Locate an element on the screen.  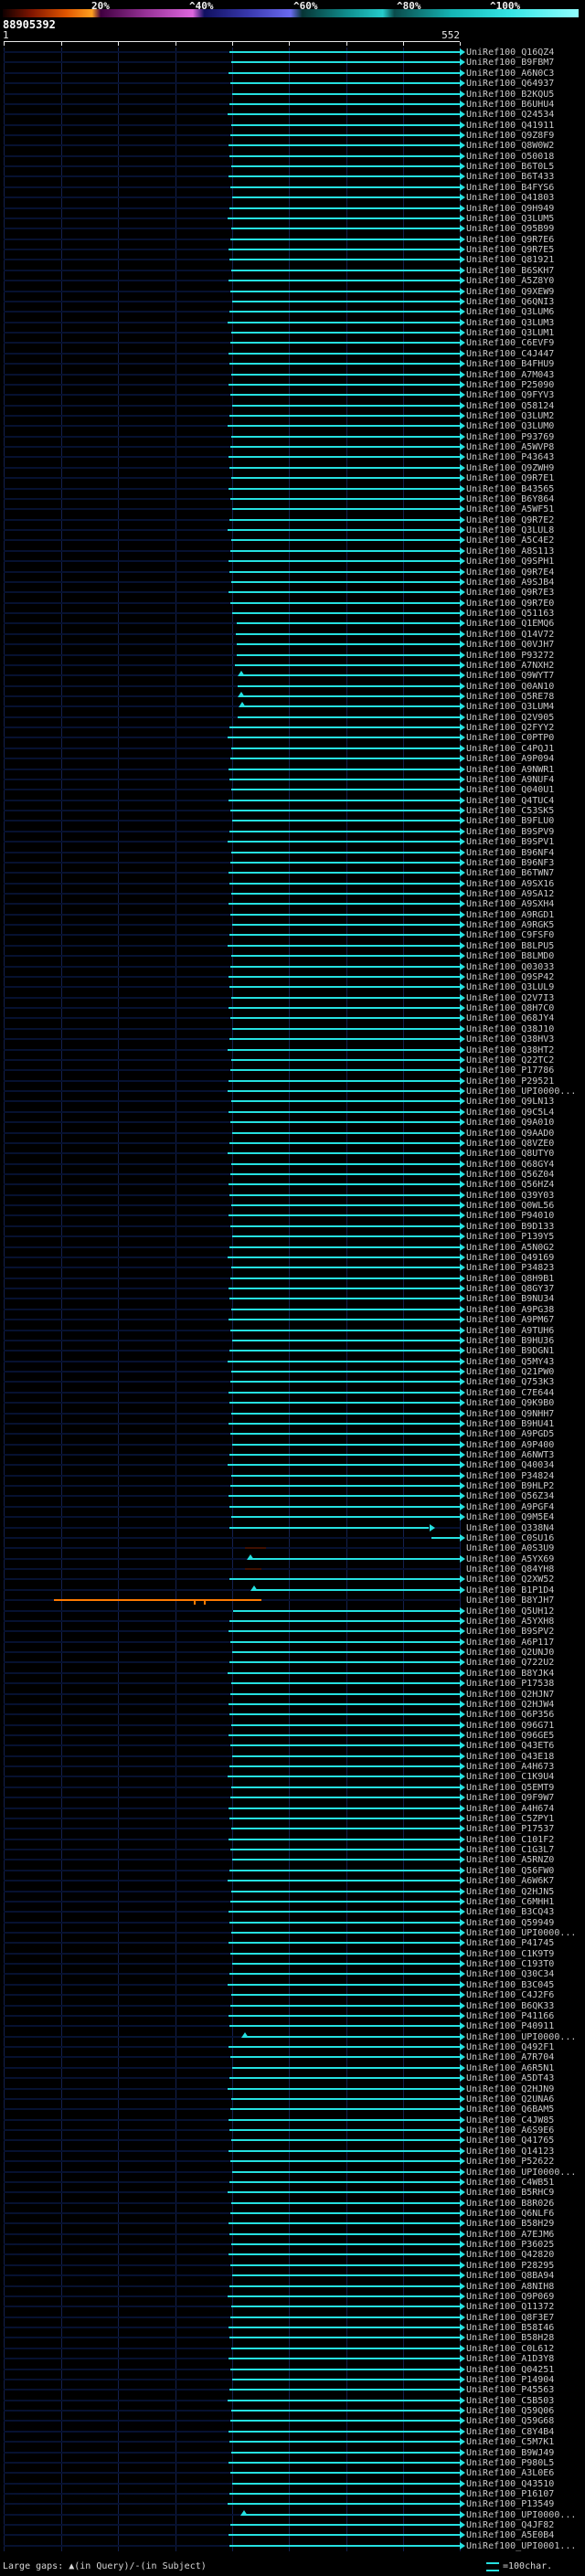
hit-label: UniRef100_Q39Y03 is located at coordinates (511, 1195).